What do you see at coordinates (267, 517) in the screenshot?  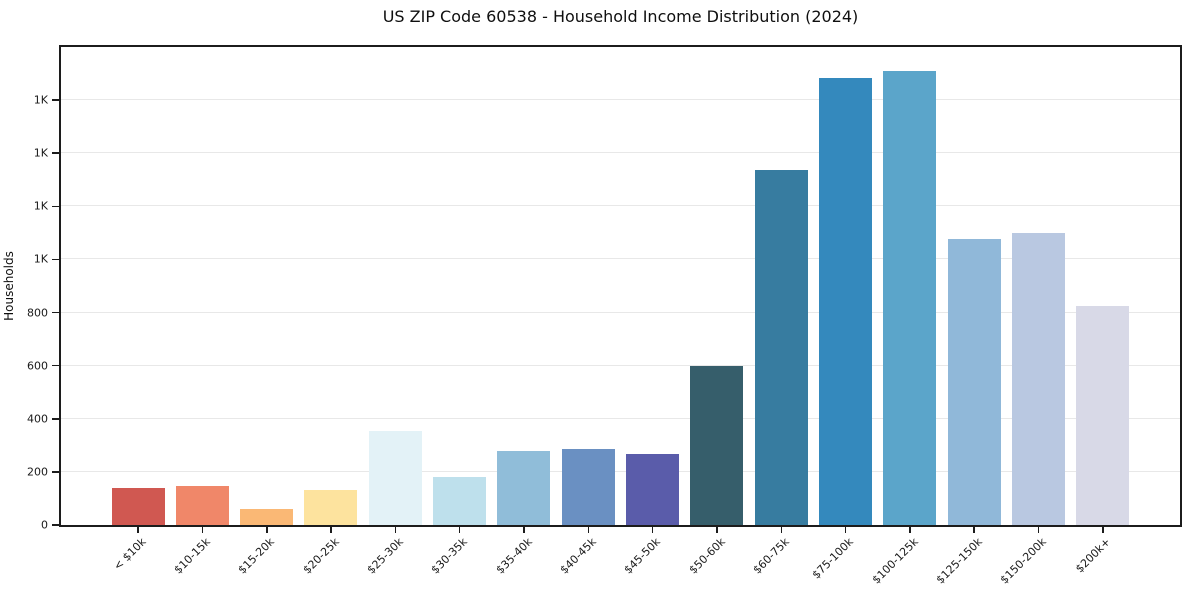 I see `bar-$15-20k` at bounding box center [267, 517].